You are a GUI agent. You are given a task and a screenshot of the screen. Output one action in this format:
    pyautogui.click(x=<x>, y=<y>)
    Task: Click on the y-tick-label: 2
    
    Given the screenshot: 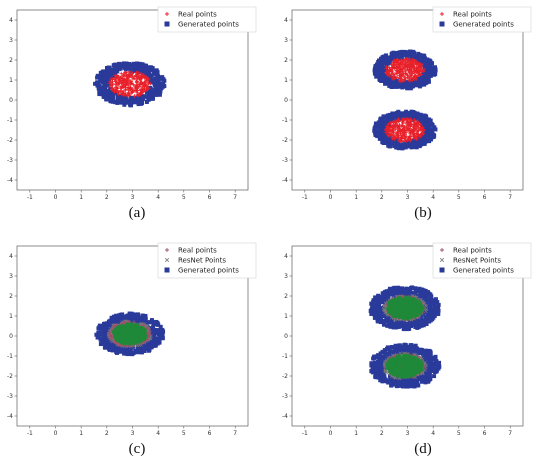 What is the action you would take?
    pyautogui.click(x=286, y=296)
    